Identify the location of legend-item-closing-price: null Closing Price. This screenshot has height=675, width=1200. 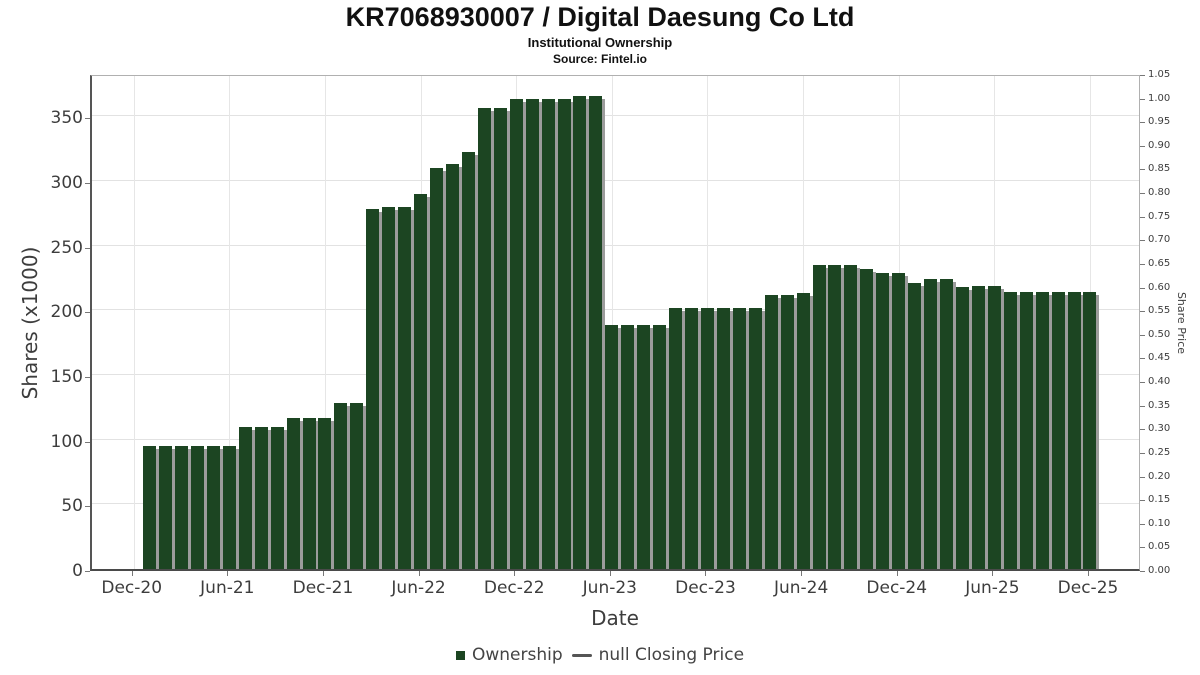
(658, 655).